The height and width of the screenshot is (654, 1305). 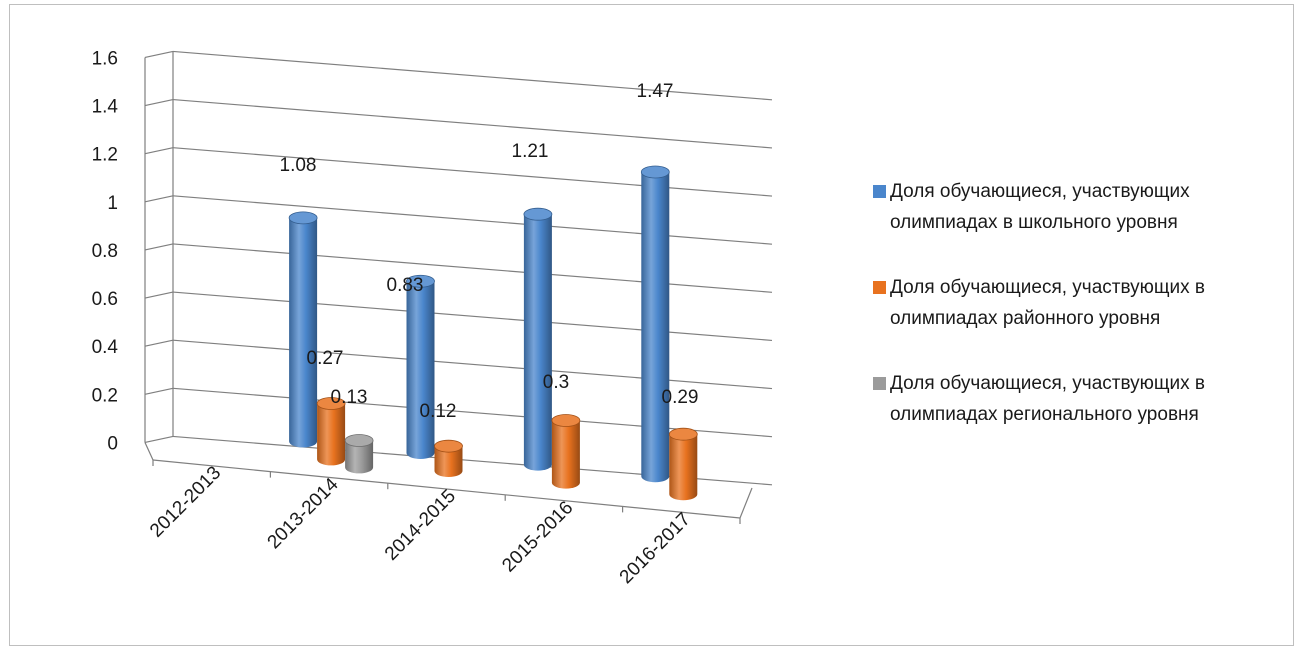 What do you see at coordinates (655, 548) in the screenshot?
I see `x-tick-label: 2016-2017` at bounding box center [655, 548].